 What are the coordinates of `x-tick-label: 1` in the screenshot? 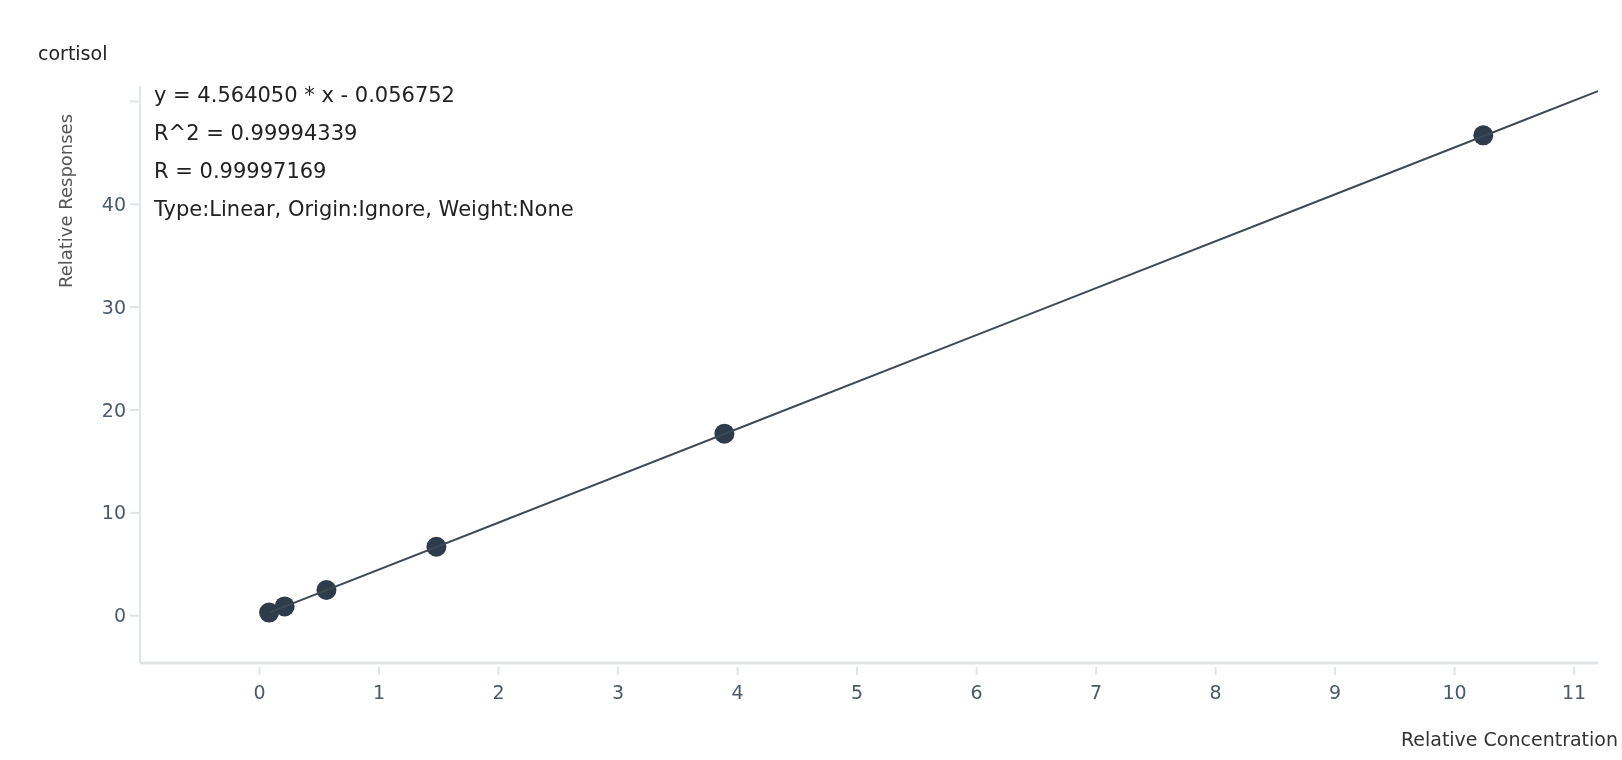 It's located at (379, 692).